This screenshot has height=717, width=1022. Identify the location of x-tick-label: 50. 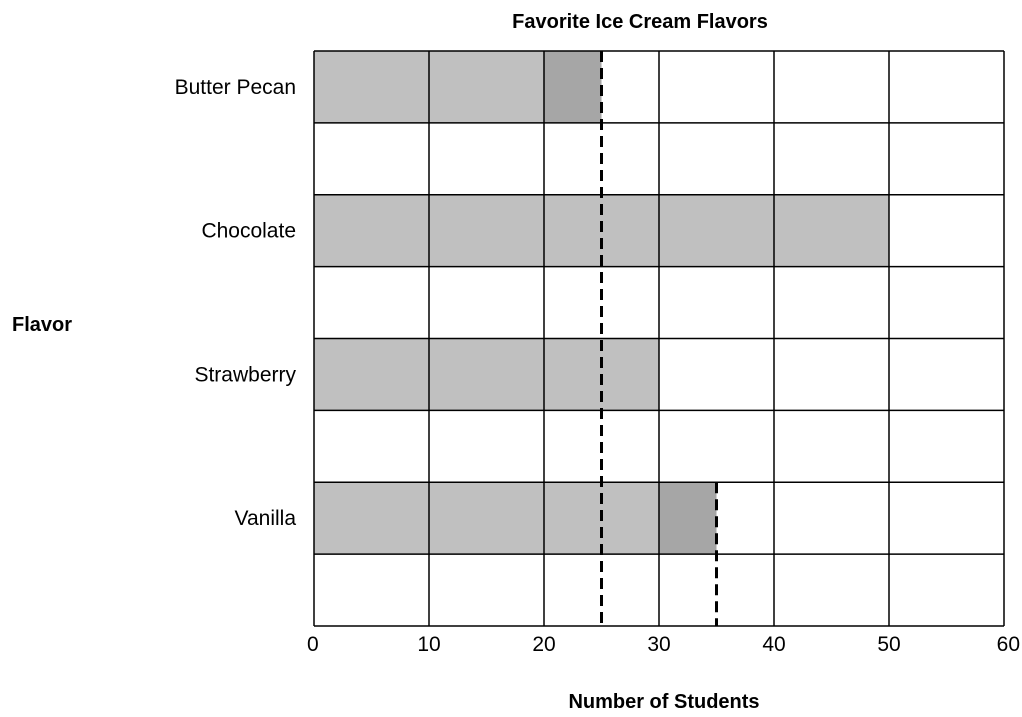
(888, 644).